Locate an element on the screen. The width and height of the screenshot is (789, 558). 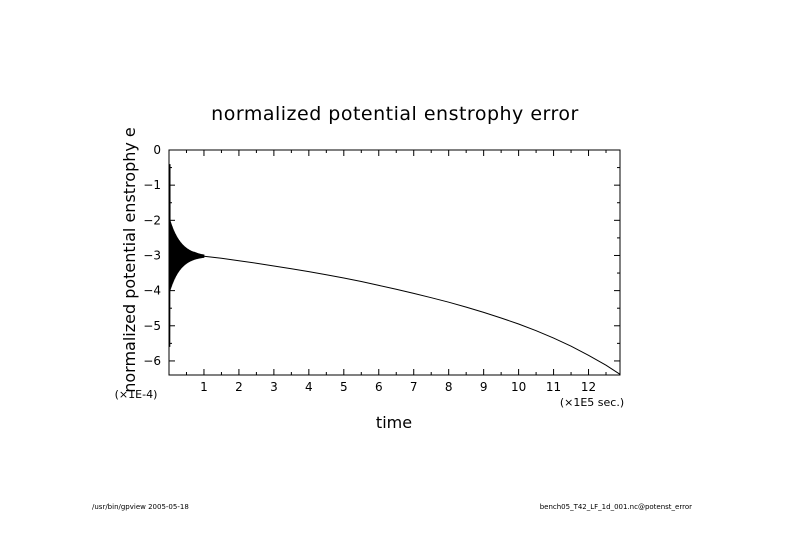
x-tick-label: 1 is located at coordinates (204, 387).